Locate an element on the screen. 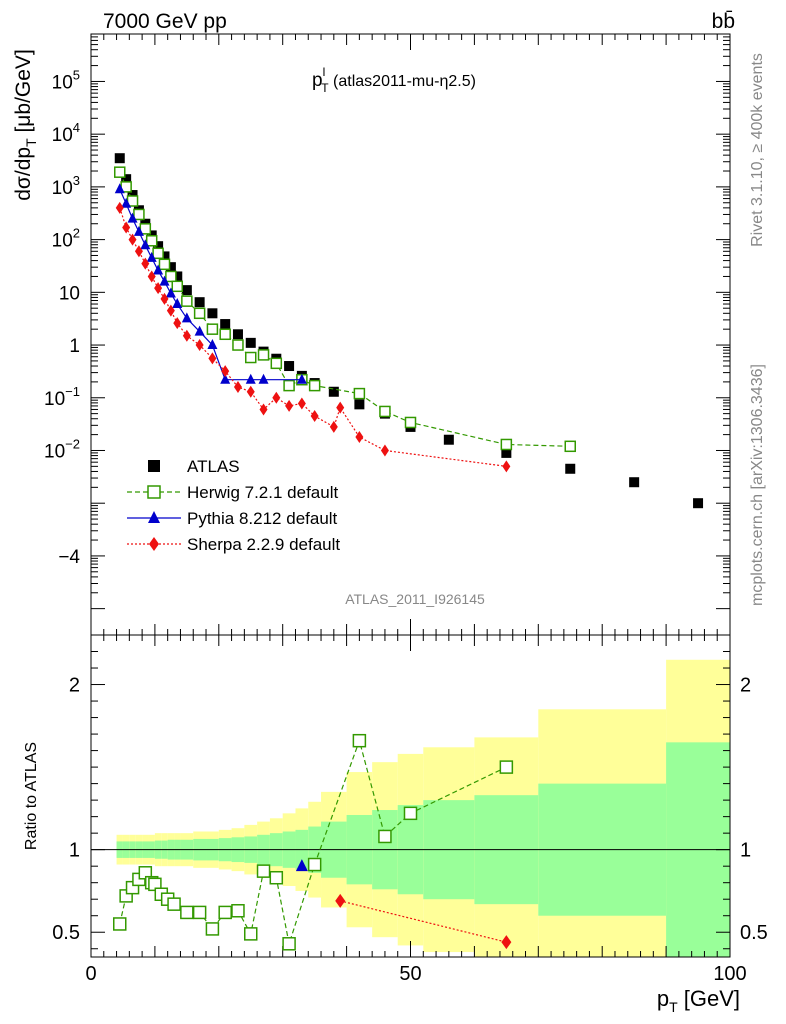 Image resolution: width=786 pixels, height=1024 pixels. legend-label: Sherpa 2.2.9 default is located at coordinates (263, 544).